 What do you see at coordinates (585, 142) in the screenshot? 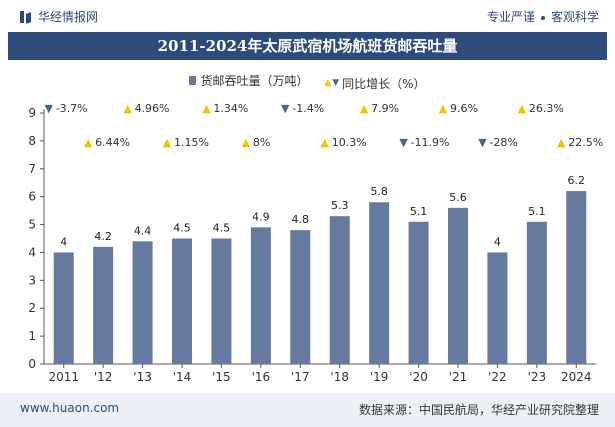
I see `growth-label: 22.5%` at bounding box center [585, 142].